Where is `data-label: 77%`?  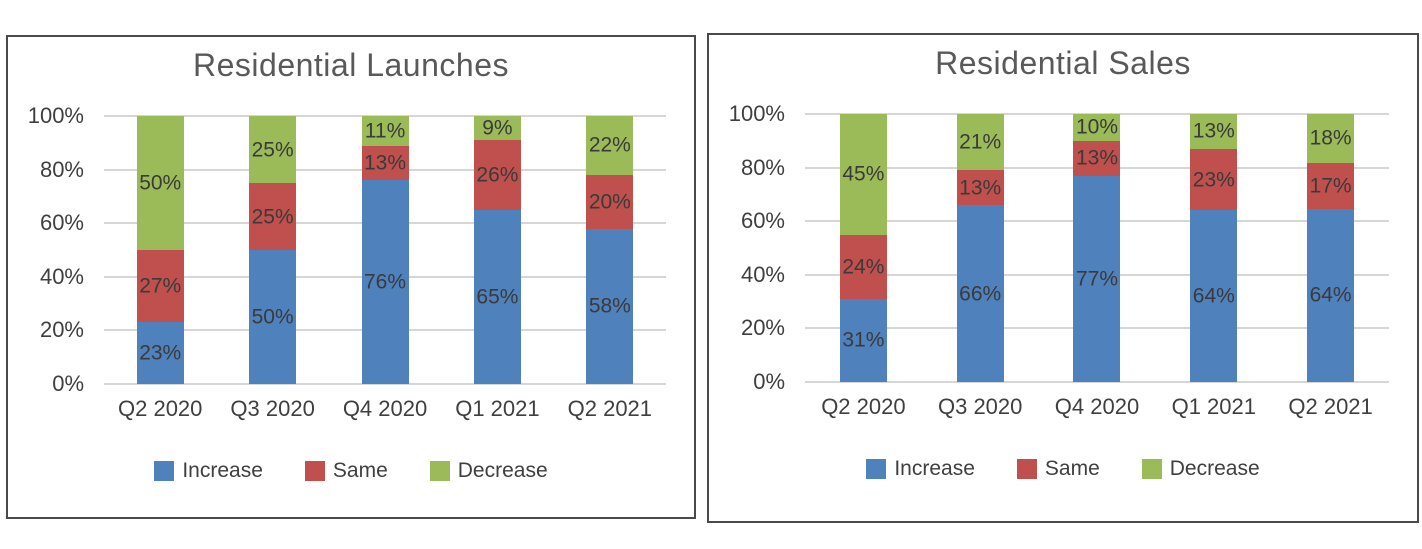
data-label: 77% is located at coordinates (1096, 279).